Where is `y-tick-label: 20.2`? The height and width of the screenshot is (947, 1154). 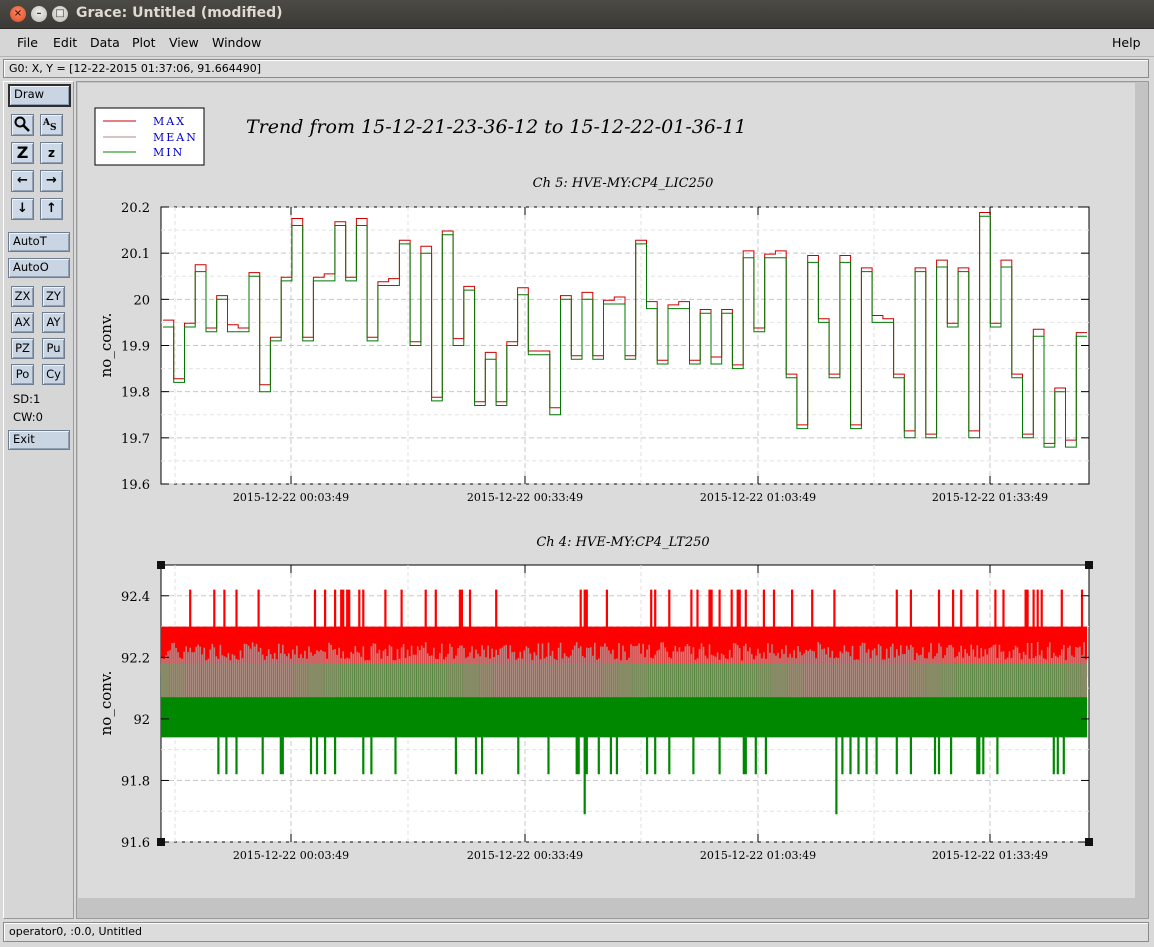 y-tick-label: 20.2 is located at coordinates (135, 208).